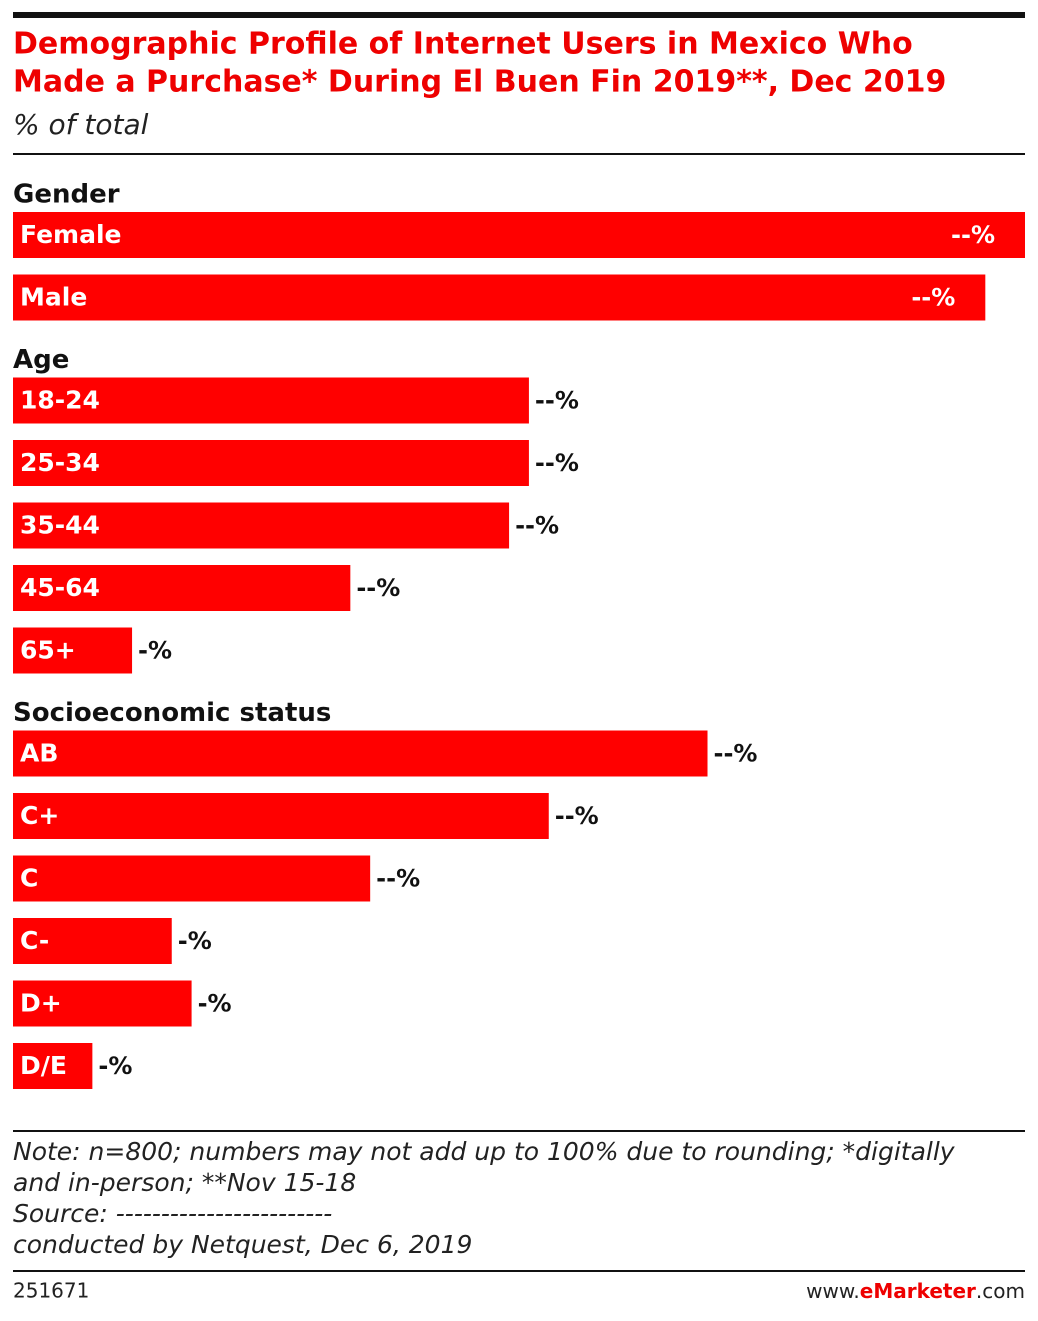 This screenshot has width=1038, height=1321. Describe the element at coordinates (519, 15) in the screenshot. I see `top-rule` at that location.